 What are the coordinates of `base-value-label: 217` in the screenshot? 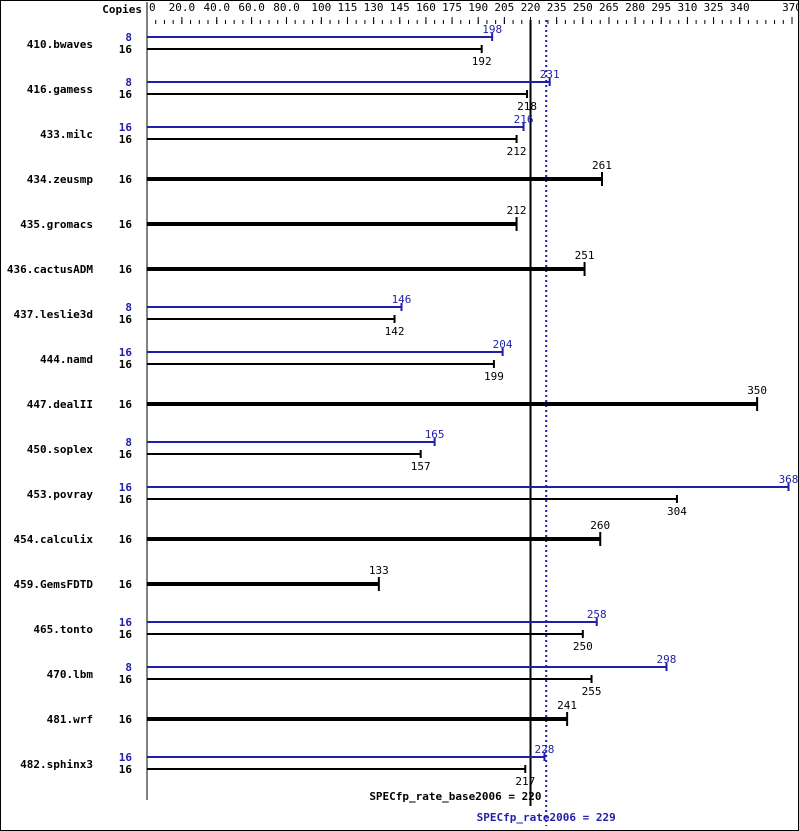 It's located at (525, 781).